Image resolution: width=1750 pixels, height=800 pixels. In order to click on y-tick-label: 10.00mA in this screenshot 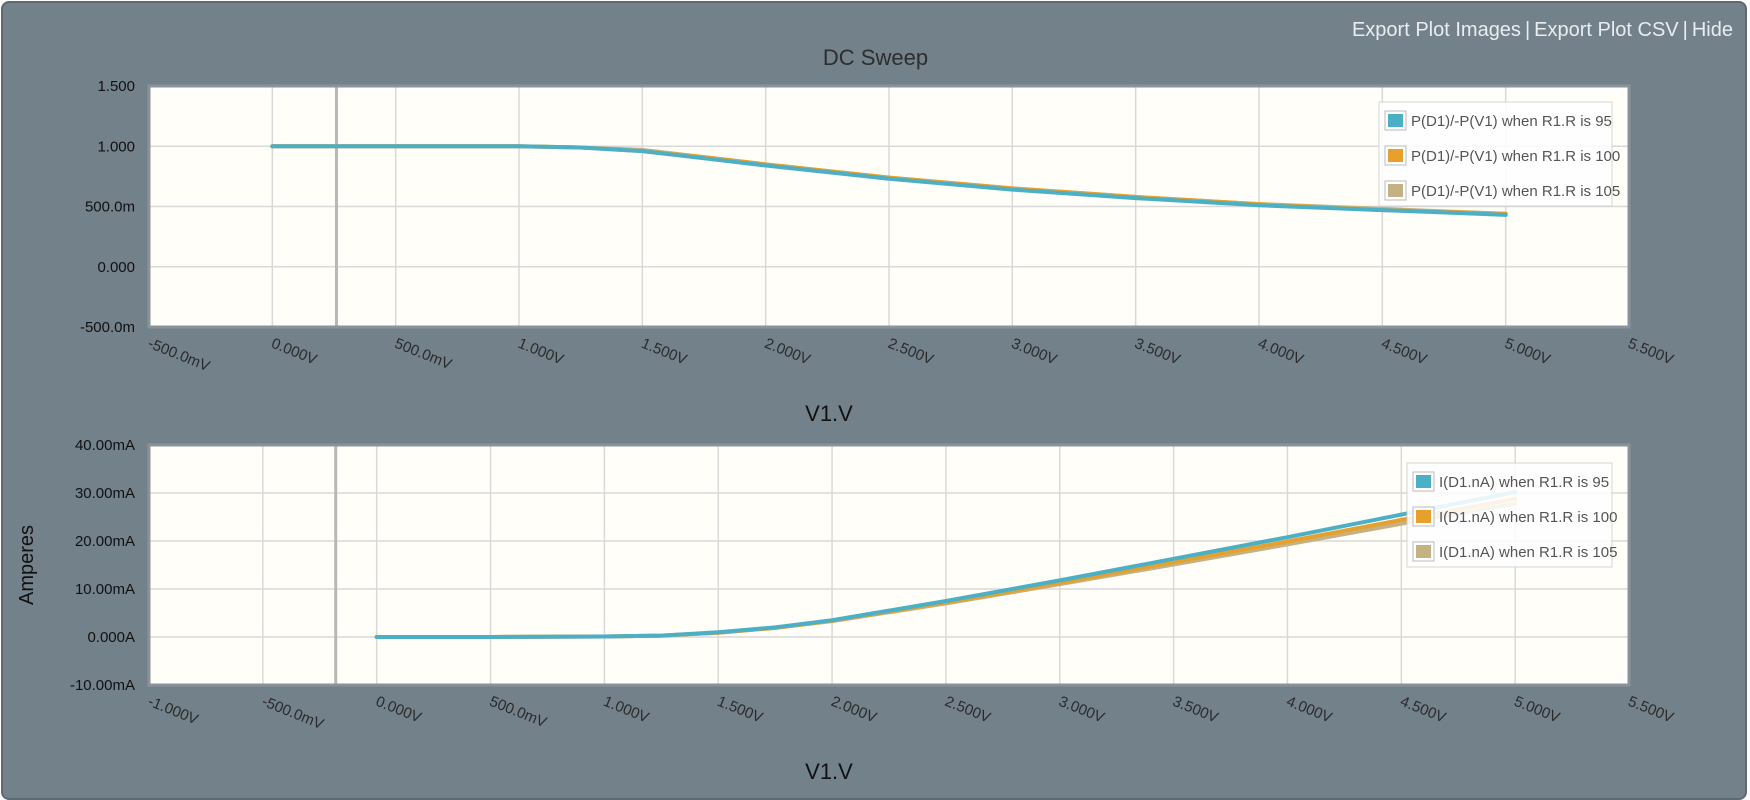, I will do `click(105, 589)`.